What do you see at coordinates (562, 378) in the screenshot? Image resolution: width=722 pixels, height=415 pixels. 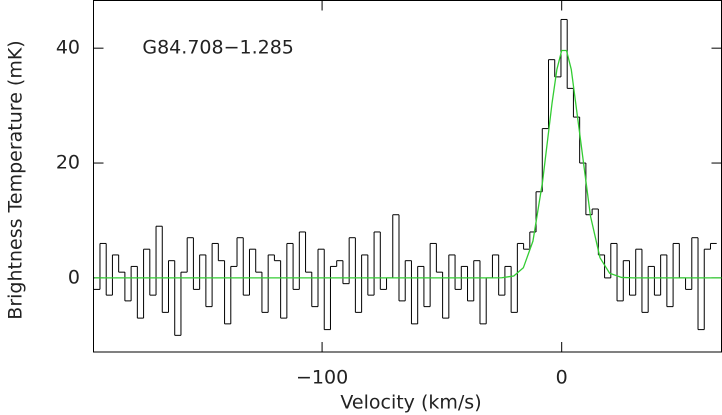 I see `x-tick-label: 0` at bounding box center [562, 378].